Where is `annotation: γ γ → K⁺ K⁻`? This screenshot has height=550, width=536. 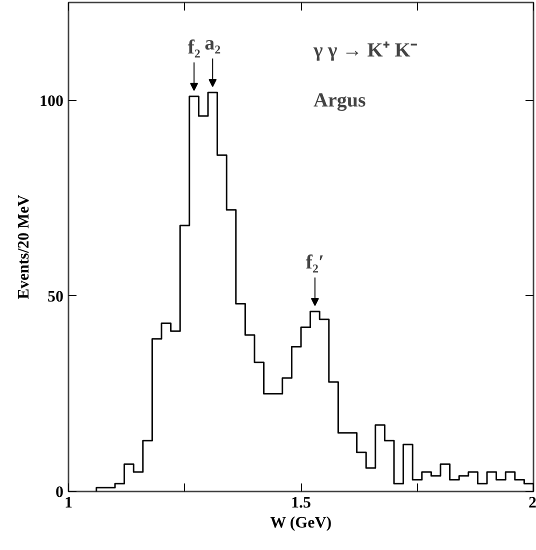 annotation: γ γ → K⁺ K⁻ is located at coordinates (365, 51).